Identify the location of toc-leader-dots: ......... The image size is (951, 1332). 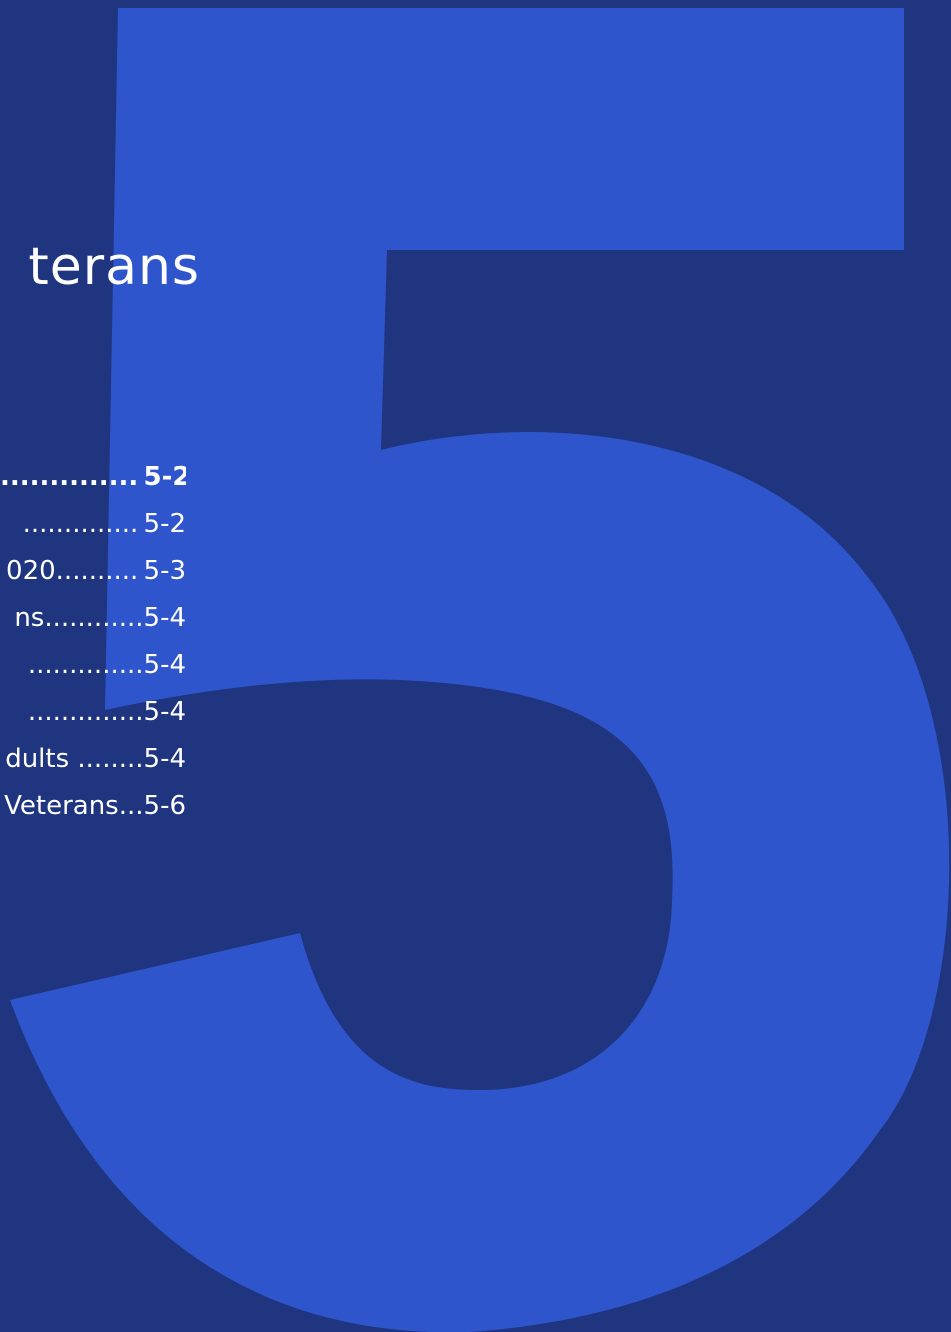
(110, 759).